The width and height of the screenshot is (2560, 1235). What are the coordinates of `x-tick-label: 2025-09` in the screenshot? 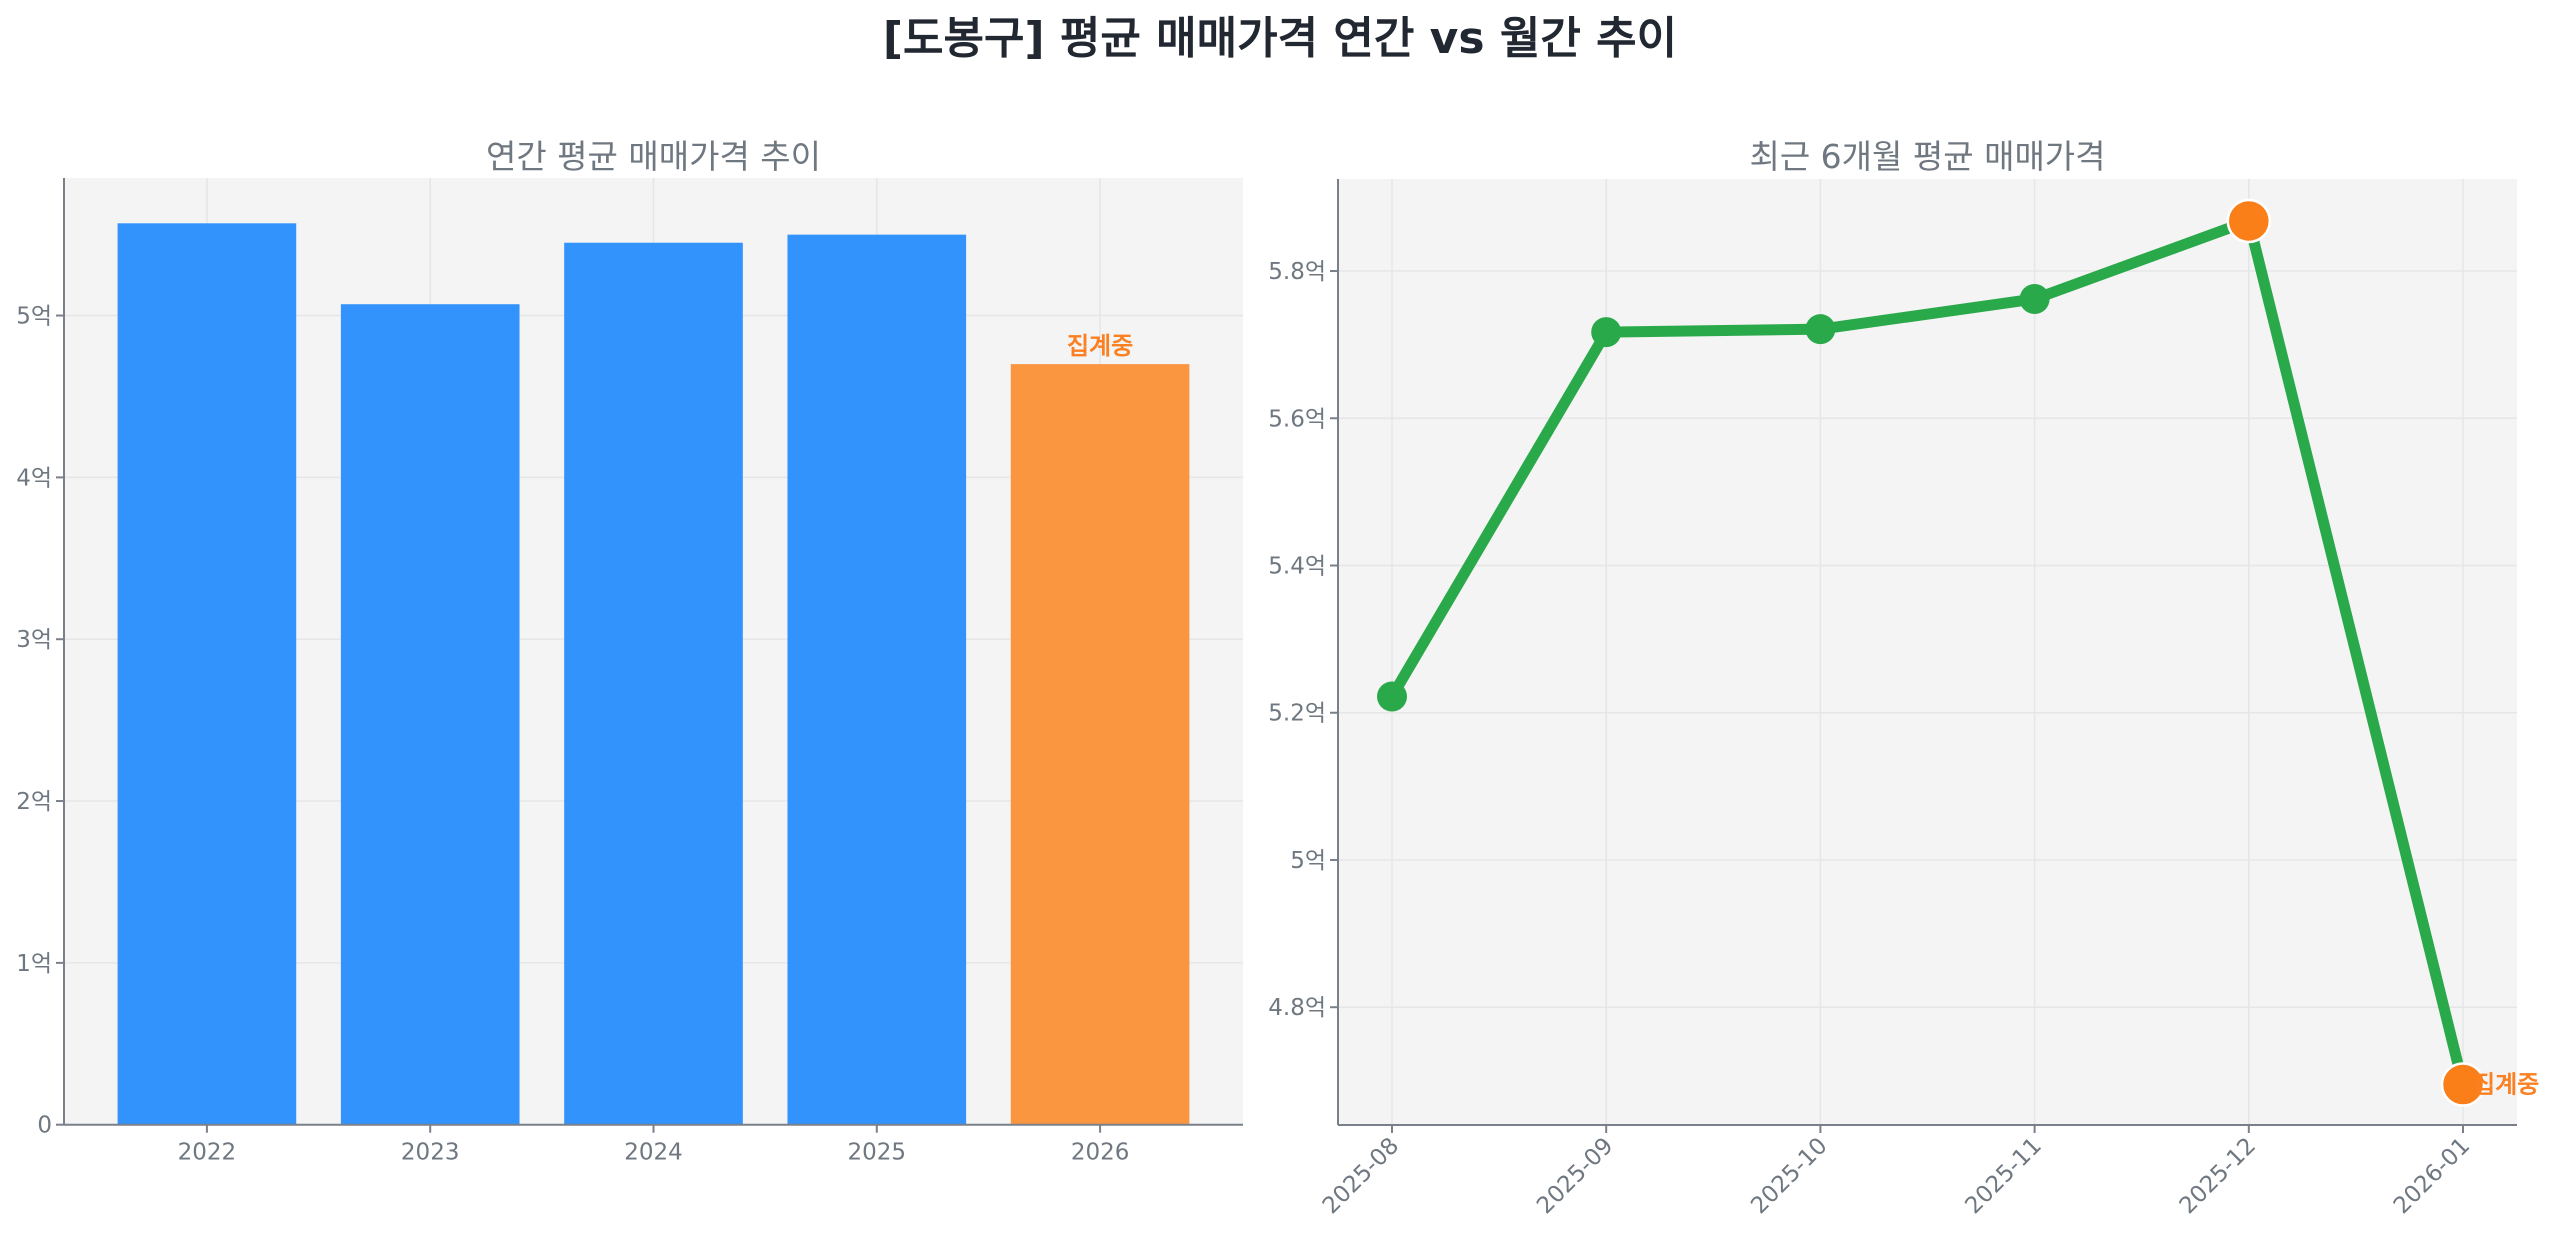 It's located at (1575, 1176).